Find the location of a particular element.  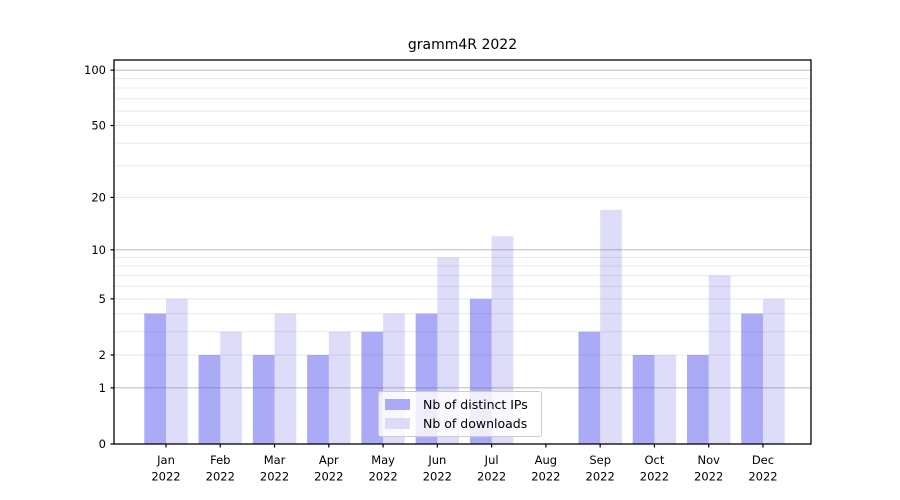

legend-label-downloads: Nb of downloads is located at coordinates (475, 423).